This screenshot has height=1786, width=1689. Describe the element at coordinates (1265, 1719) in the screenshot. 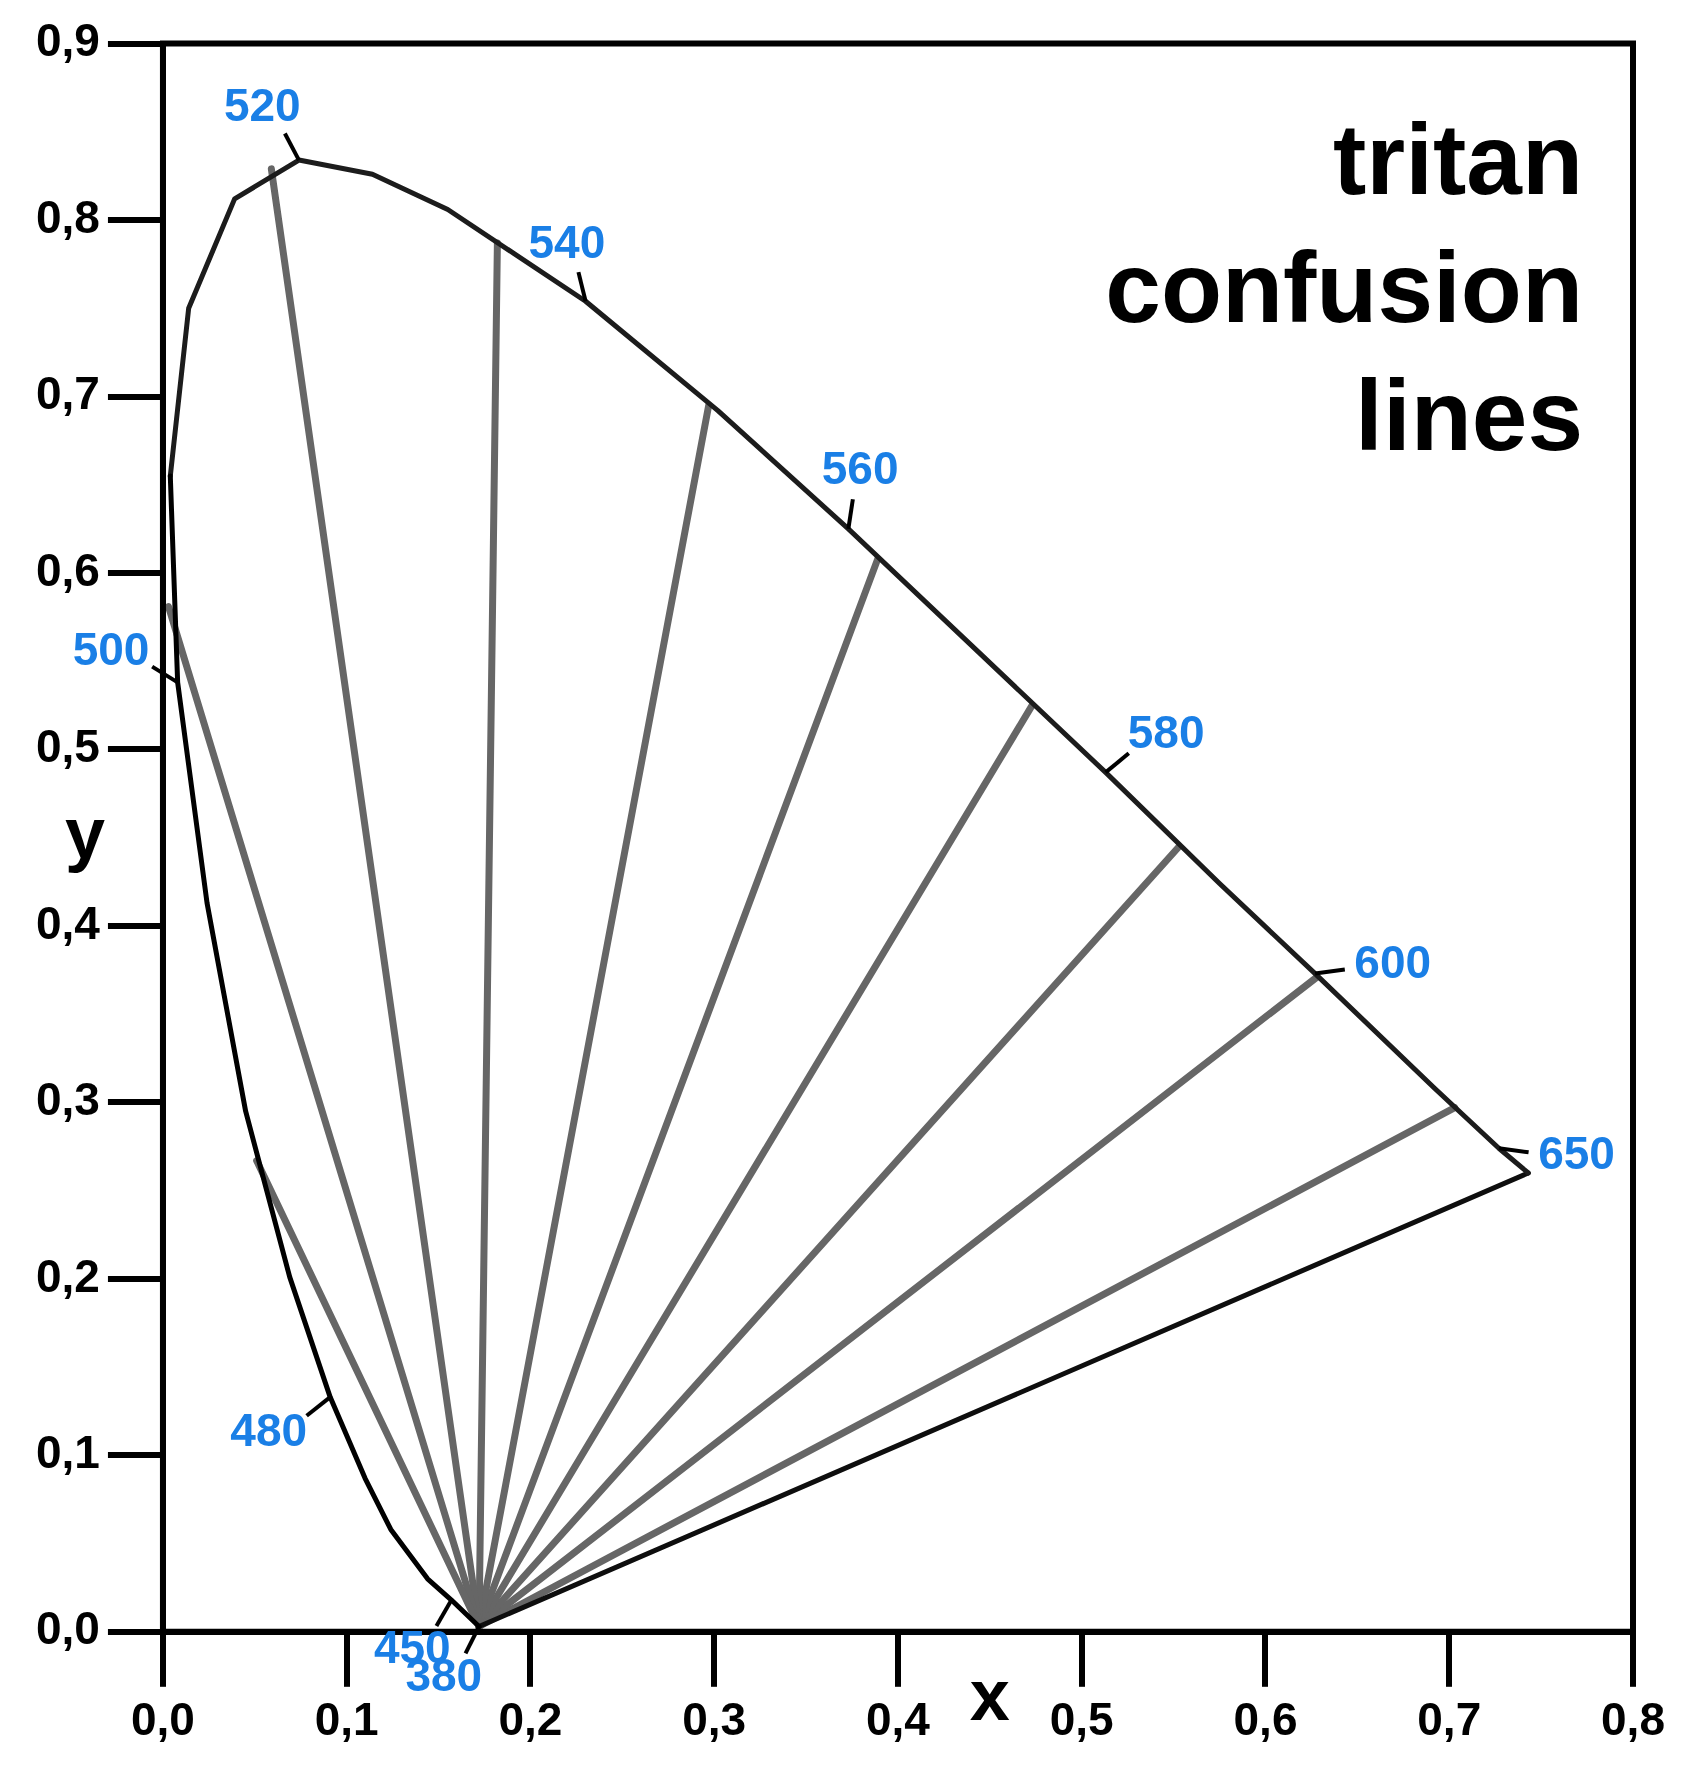

I see `x-tick-label: 0,6` at that location.